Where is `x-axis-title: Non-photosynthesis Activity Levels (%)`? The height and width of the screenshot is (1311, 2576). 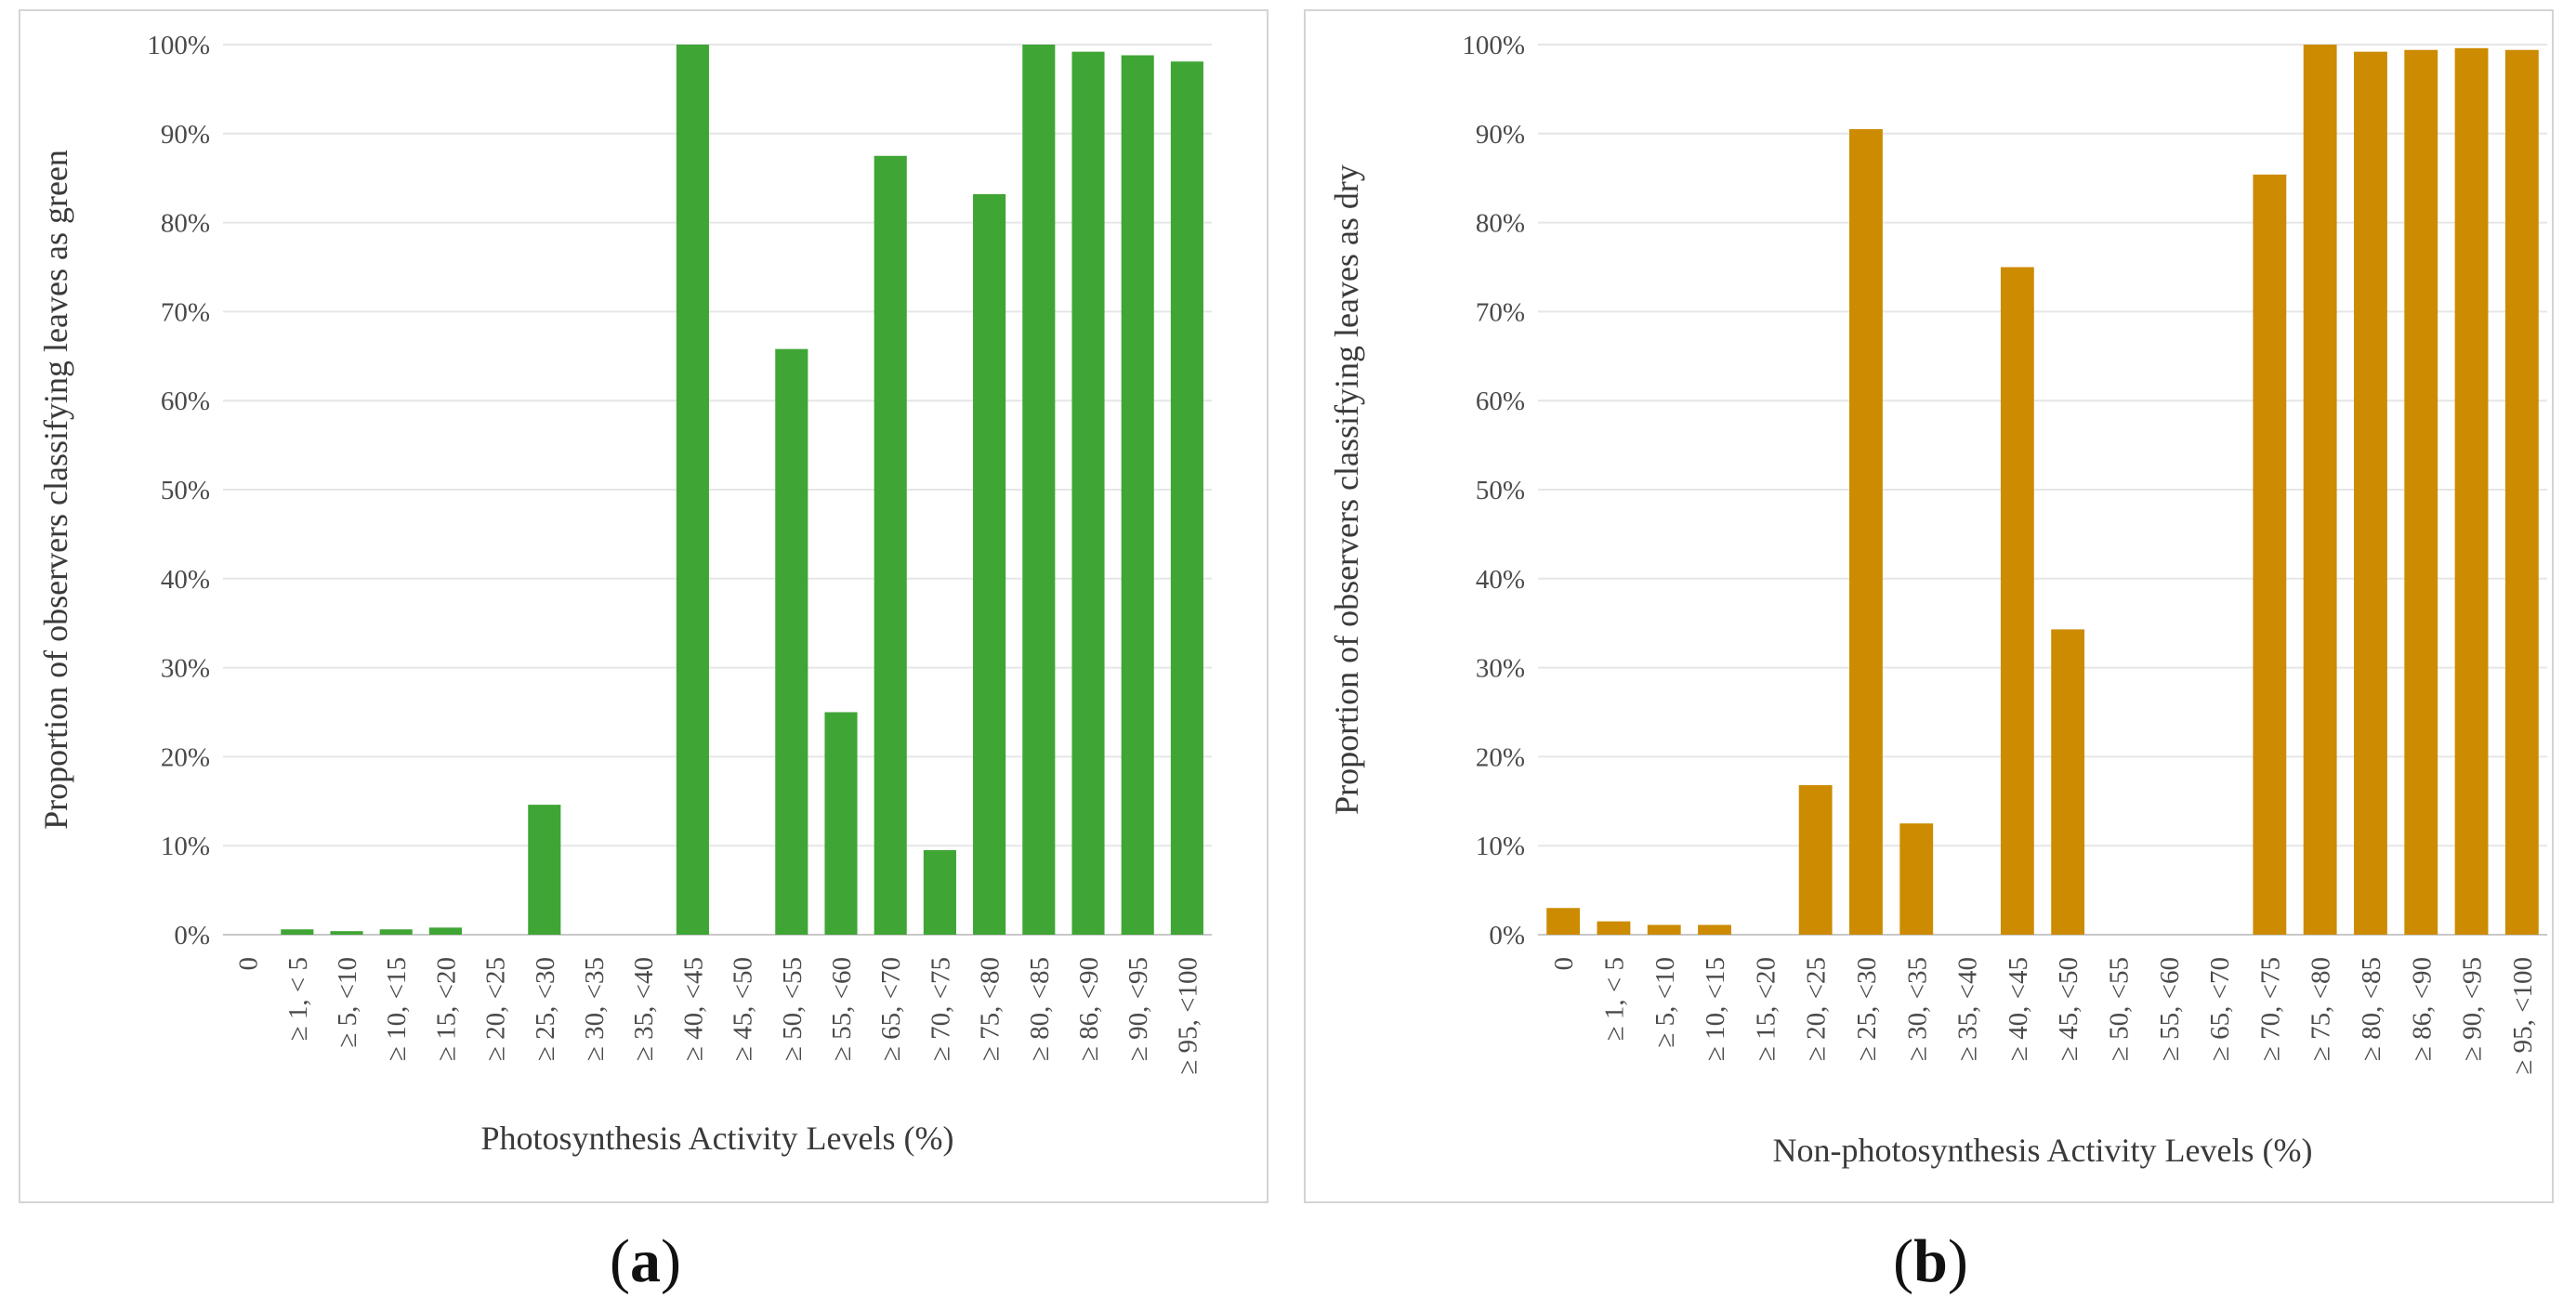
x-axis-title: Non-photosynthesis Activity Levels (%) is located at coordinates (2043, 1150).